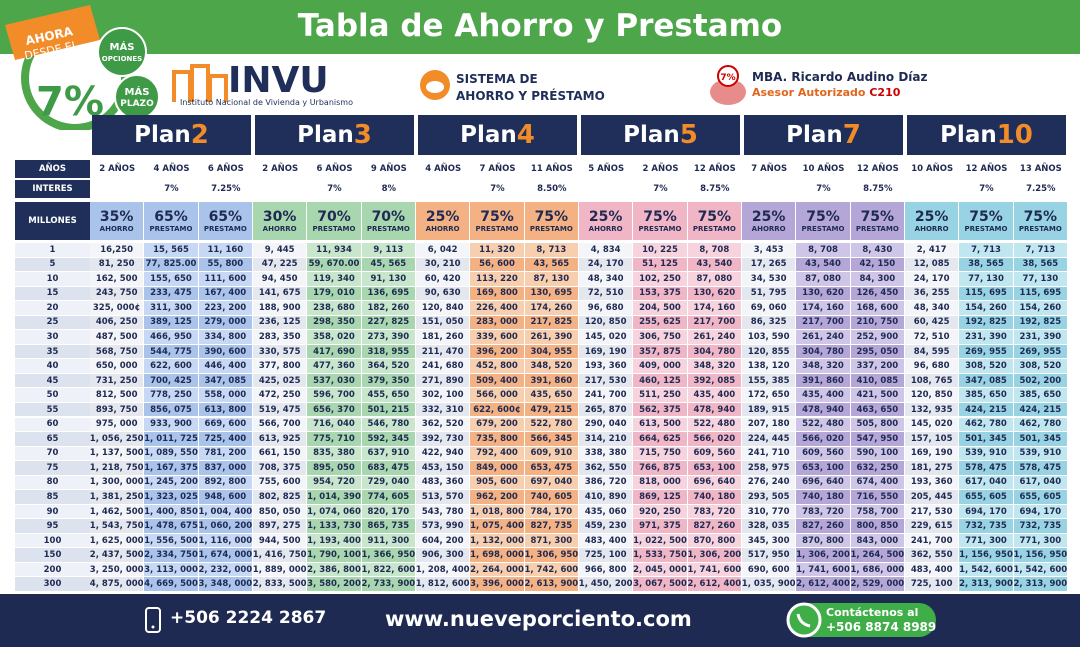 This screenshot has width=1080, height=647. I want to click on amount: 4, 834, so click(606, 250).